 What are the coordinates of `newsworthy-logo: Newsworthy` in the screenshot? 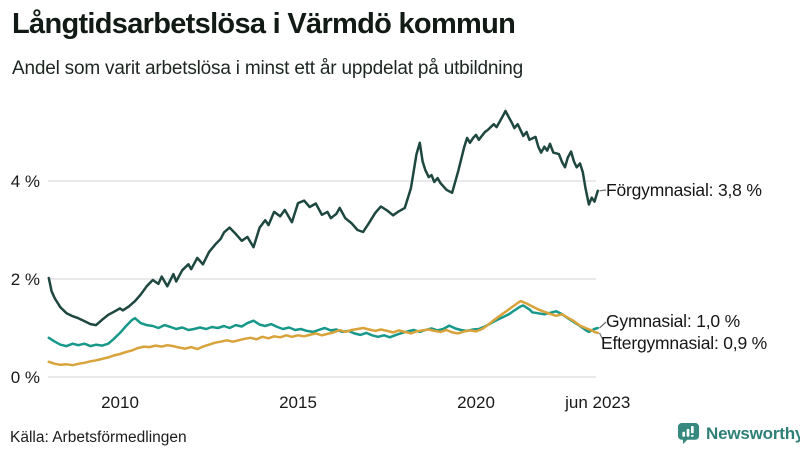 It's located at (738, 433).